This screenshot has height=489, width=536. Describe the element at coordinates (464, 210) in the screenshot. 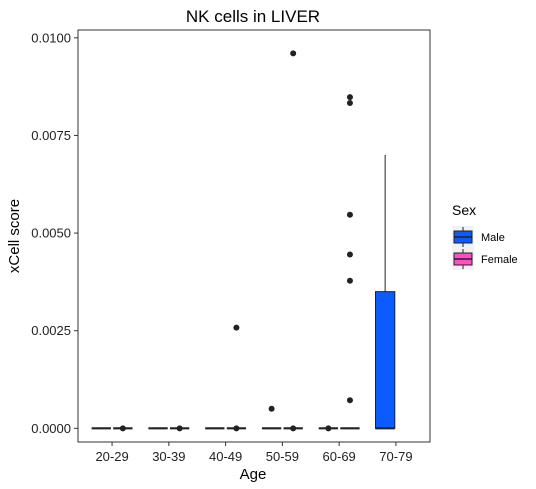

I see `legend-title: Sex` at that location.